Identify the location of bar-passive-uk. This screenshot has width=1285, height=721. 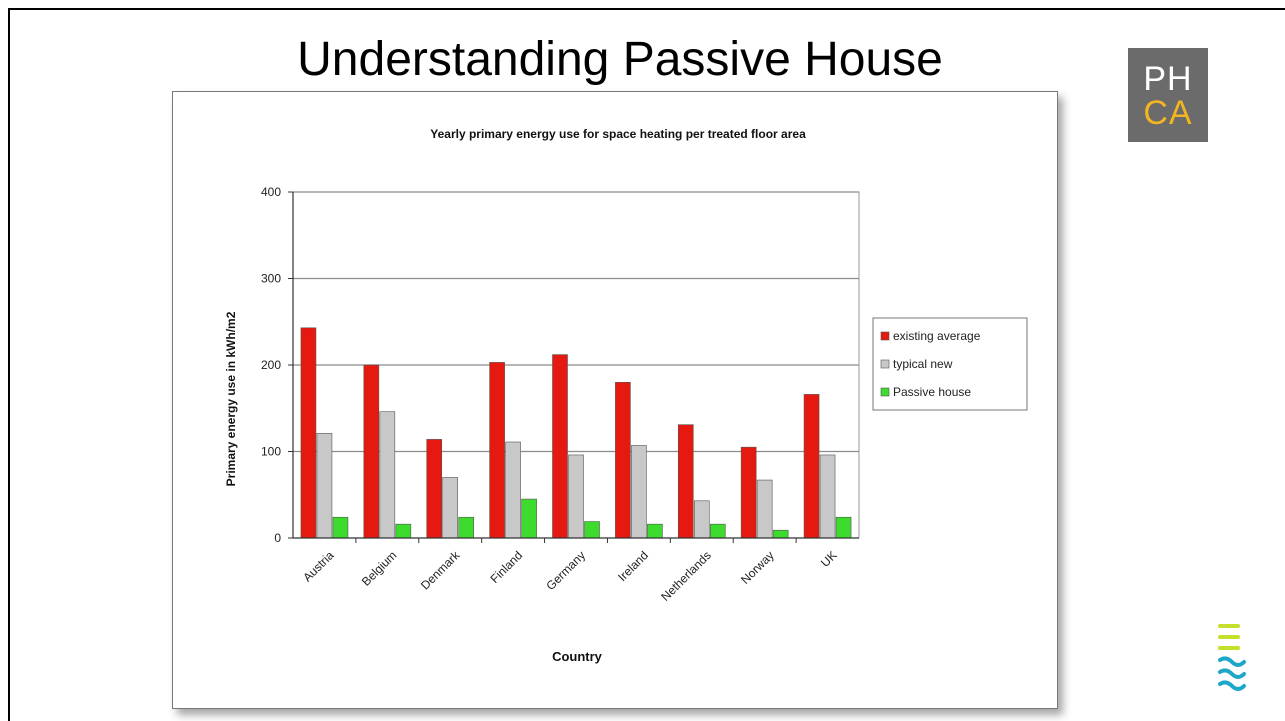
(843, 527).